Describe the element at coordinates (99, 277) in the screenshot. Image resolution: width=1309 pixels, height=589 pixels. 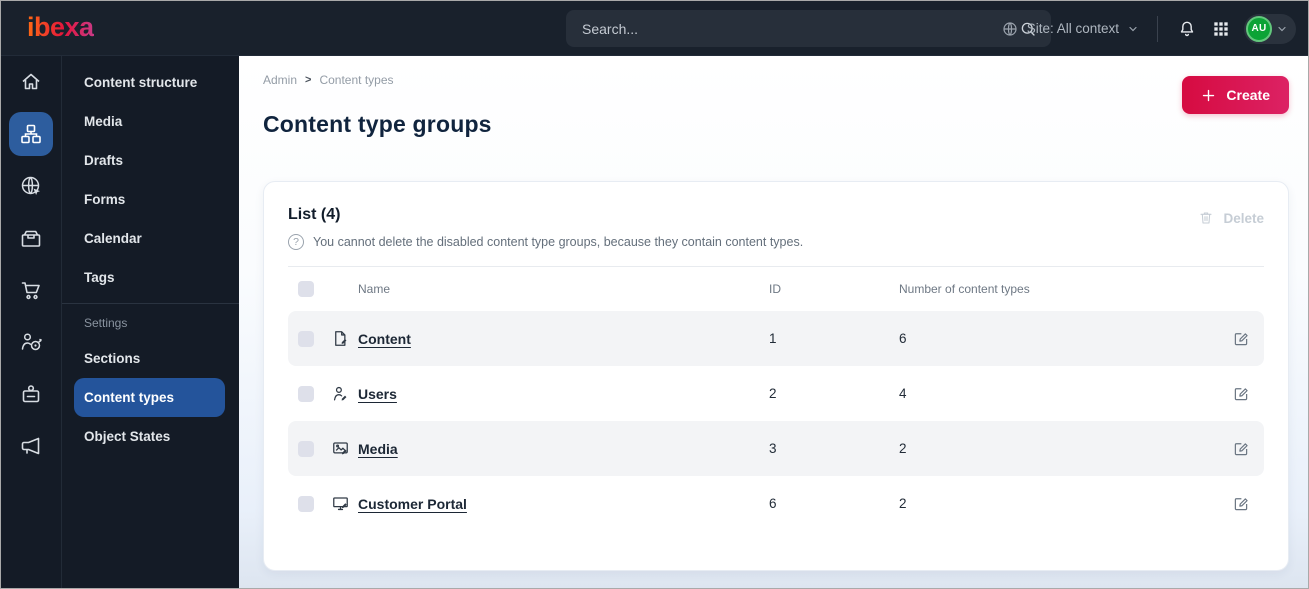
I see `menu-item-label: Tags` at that location.